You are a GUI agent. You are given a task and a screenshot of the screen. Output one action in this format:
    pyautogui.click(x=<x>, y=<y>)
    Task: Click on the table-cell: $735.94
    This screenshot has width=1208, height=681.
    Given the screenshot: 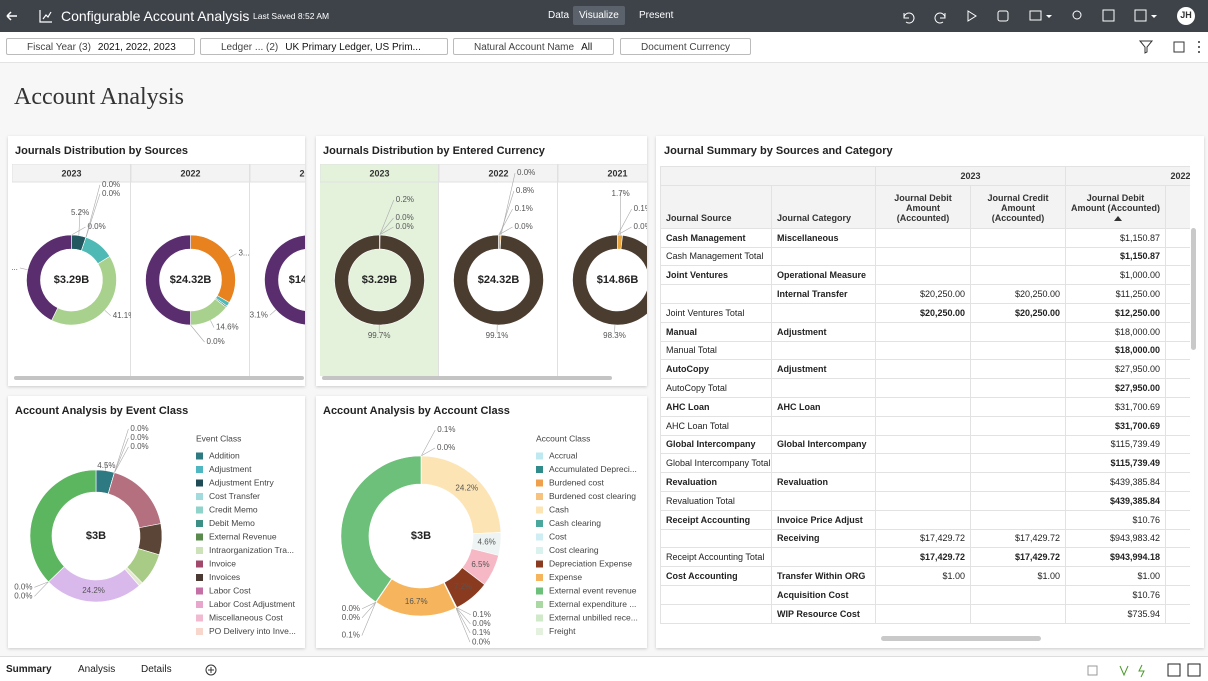 What is the action you would take?
    pyautogui.click(x=1116, y=613)
    